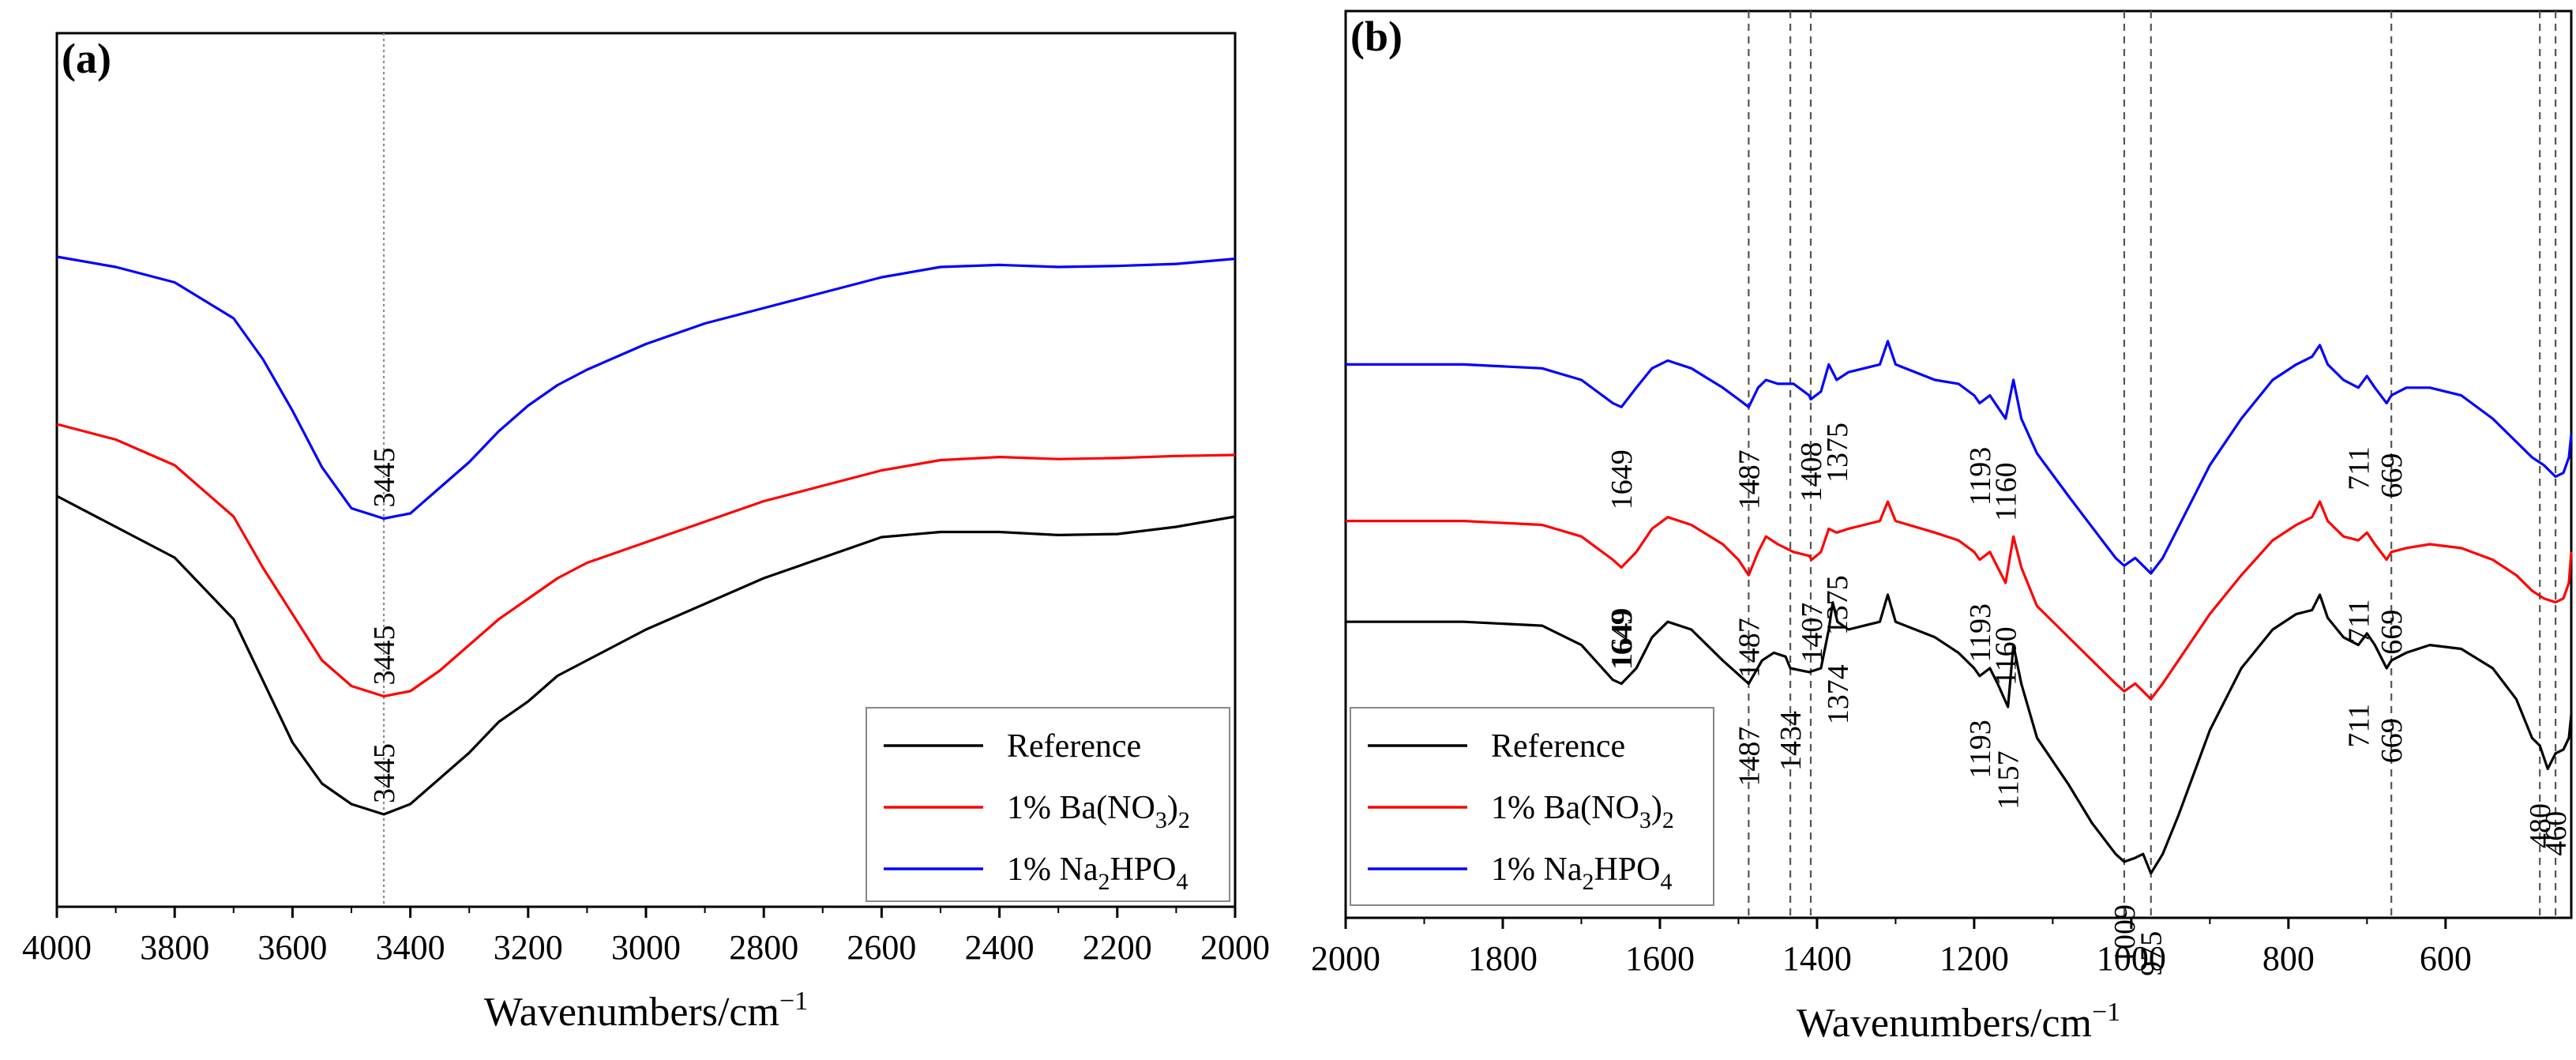  I want to click on x-tick-label: 1000, so click(2131, 959).